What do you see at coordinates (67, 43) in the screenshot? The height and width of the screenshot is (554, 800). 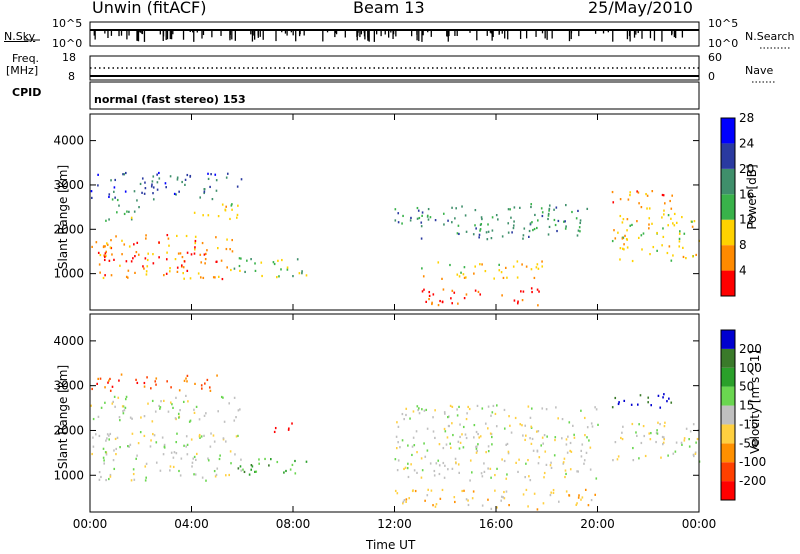 I see `sky-left-tick-bottom: 10^0` at bounding box center [67, 43].